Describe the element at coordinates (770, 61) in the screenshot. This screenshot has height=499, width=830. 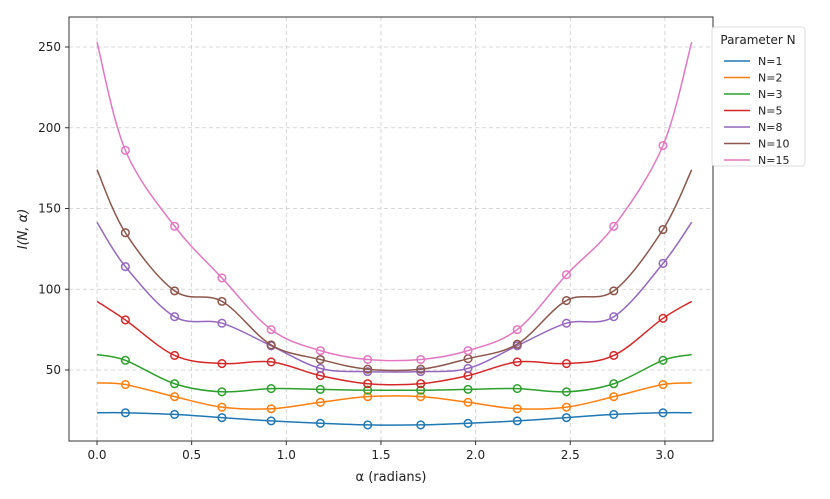
I see `legend-entry: N=1` at that location.